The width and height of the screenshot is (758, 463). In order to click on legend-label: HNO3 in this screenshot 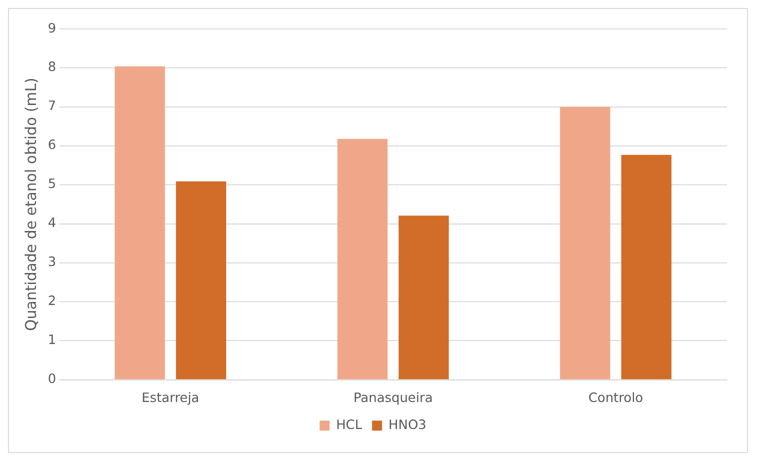, I will do `click(407, 425)`.